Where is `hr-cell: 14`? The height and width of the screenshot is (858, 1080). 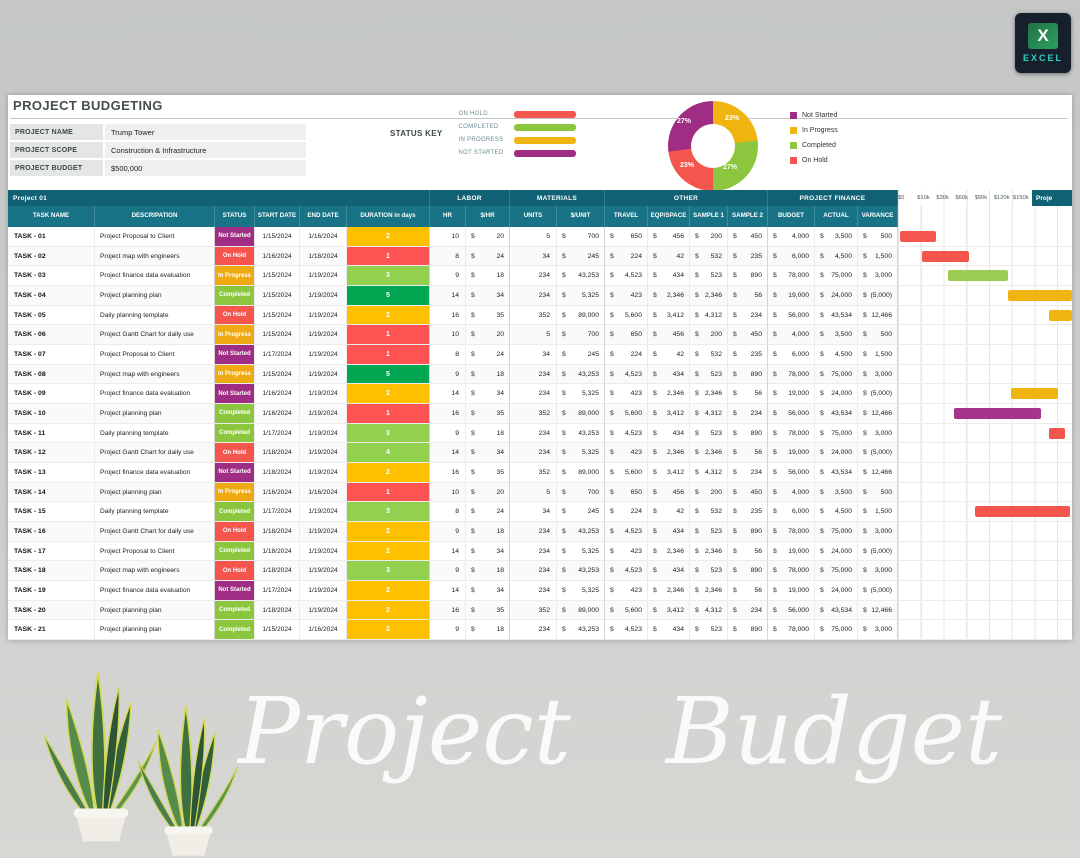 hr-cell: 14 is located at coordinates (448, 394).